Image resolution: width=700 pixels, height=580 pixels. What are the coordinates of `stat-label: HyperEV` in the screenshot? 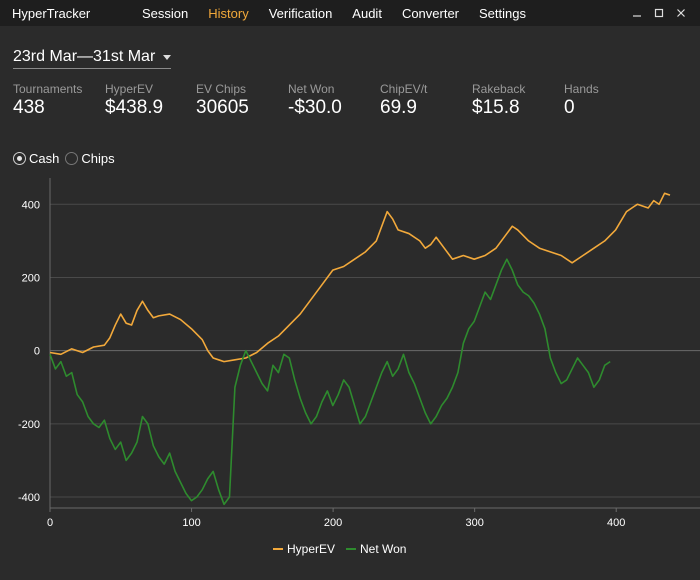 It's located at (129, 89).